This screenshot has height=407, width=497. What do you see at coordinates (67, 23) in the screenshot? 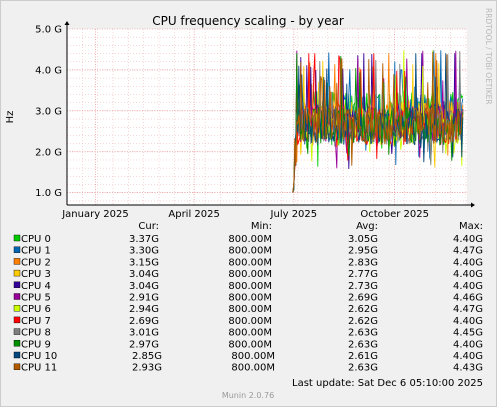
I see `y-axis-arrow` at bounding box center [67, 23].